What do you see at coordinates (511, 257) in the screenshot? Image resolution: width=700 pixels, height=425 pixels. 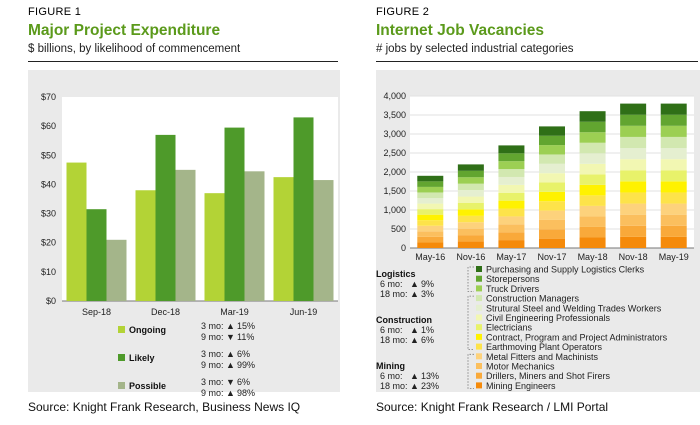 I see `x-tick-label: May-17` at bounding box center [511, 257].